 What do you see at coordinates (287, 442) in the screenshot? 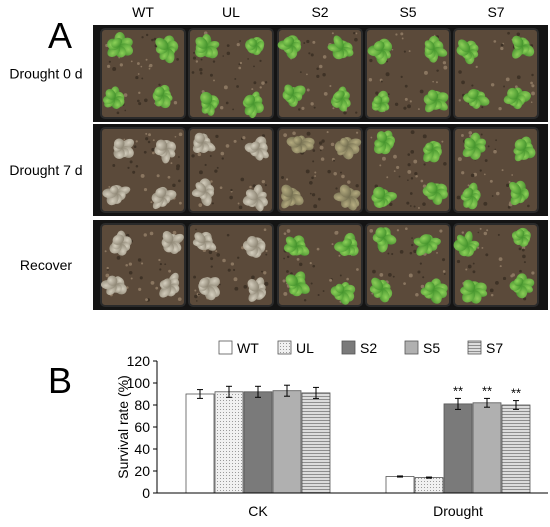
I see `bar-s5-ck` at bounding box center [287, 442].